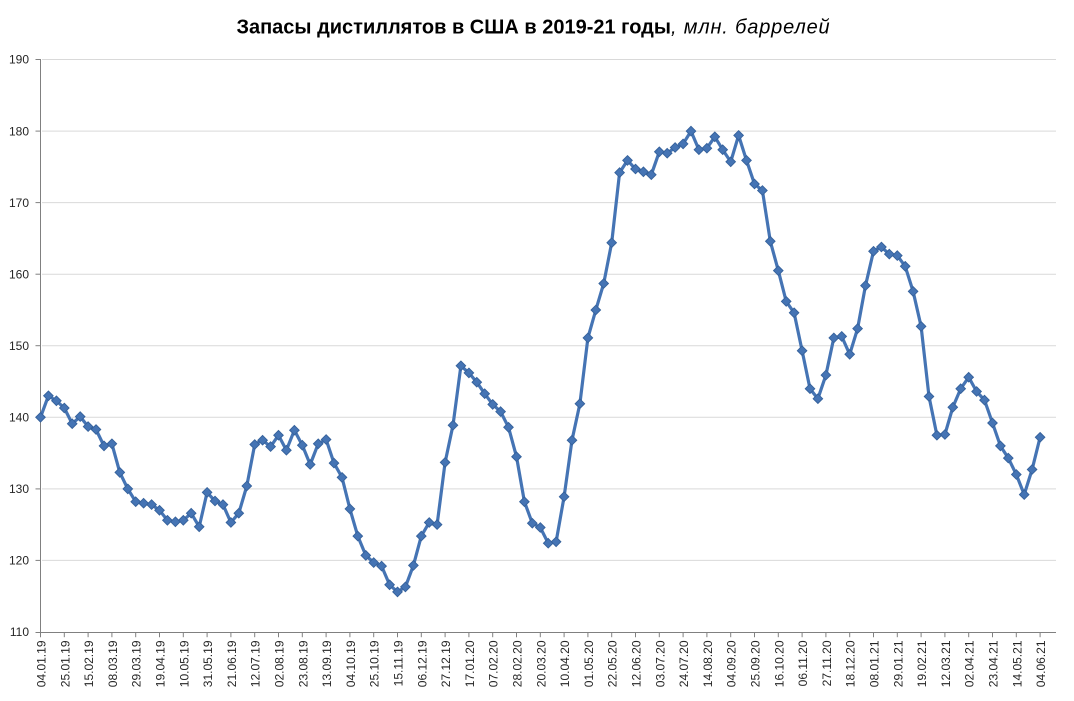 This screenshot has width=1074, height=701. I want to click on svg-text: 07.02.20, so click(494, 663).